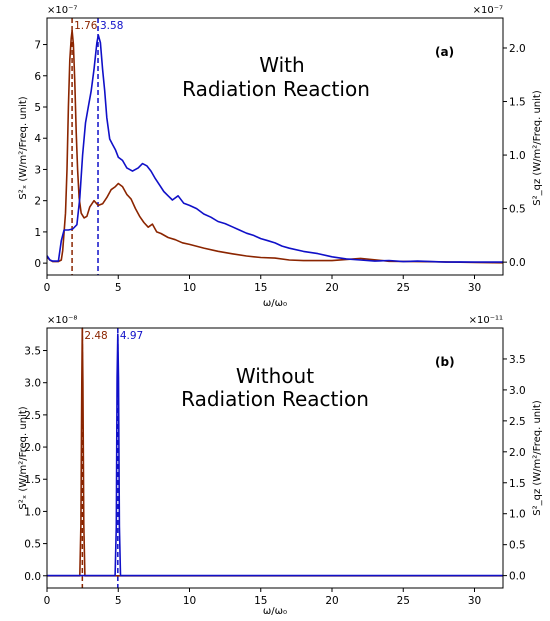  Describe the element at coordinates (32, 577) in the screenshot. I see `y-left-tick-label-b-0: 0.0` at that location.